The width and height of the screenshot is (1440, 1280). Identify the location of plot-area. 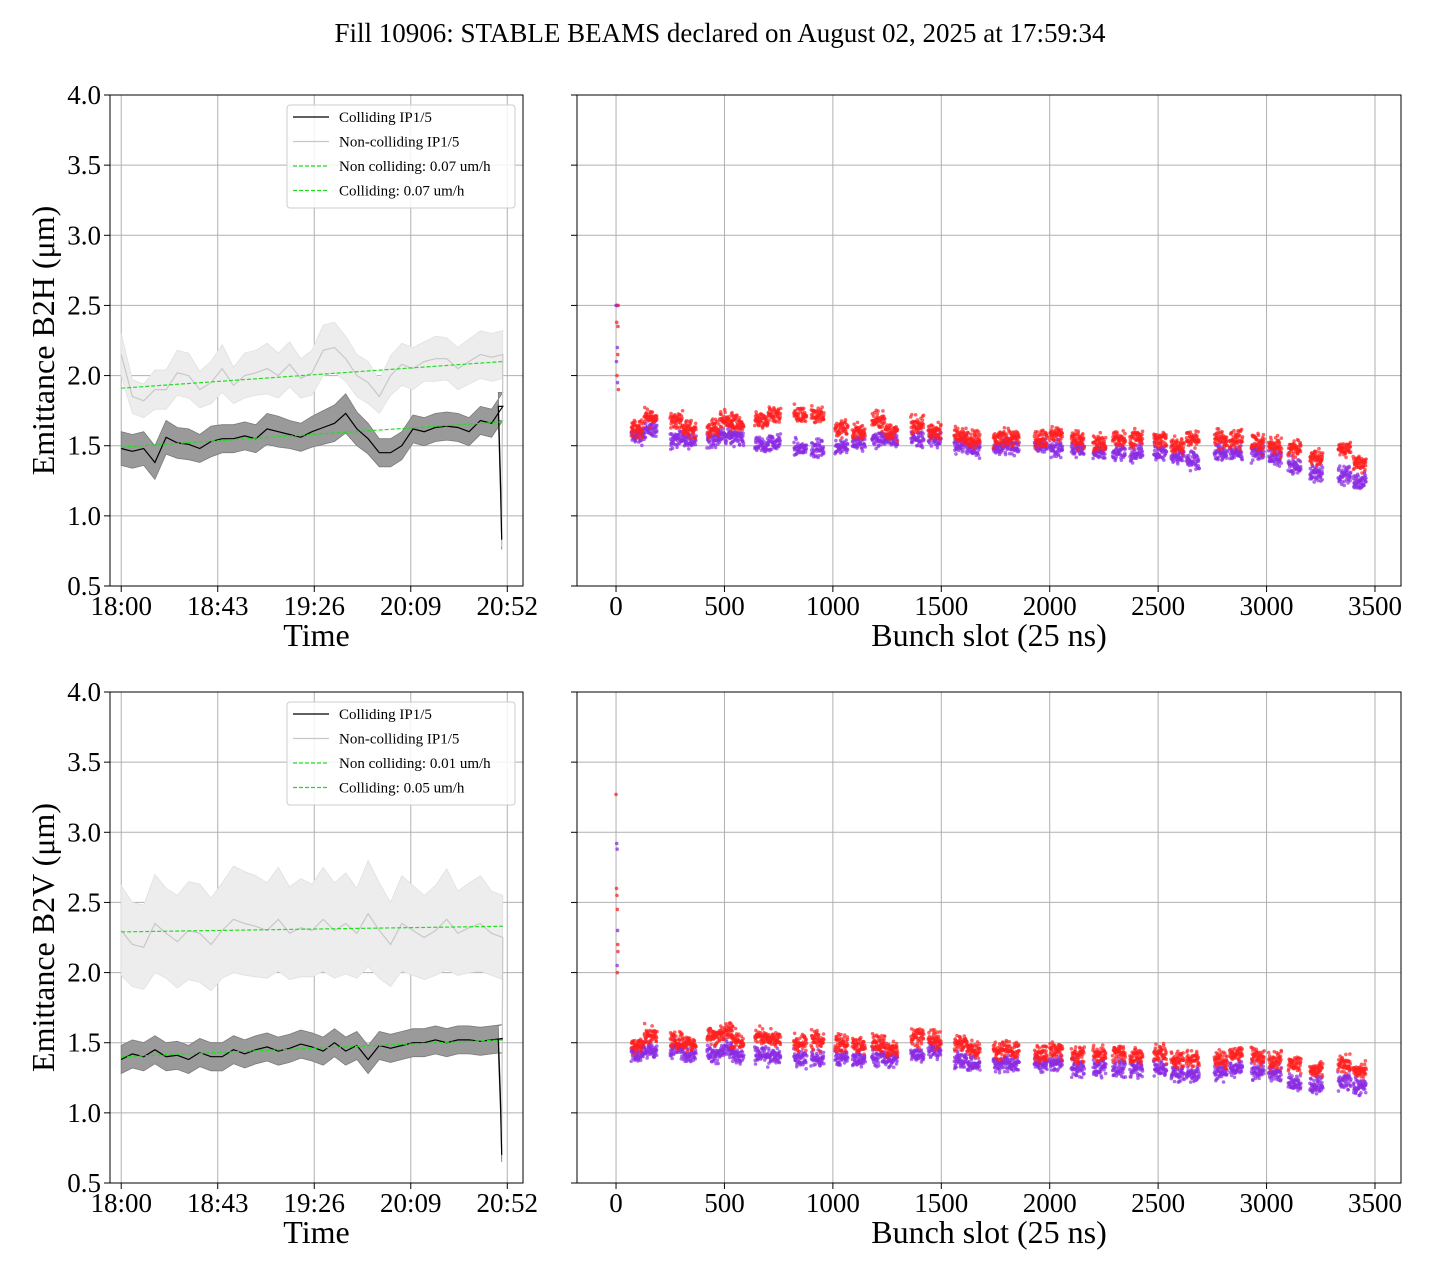
(991, 945).